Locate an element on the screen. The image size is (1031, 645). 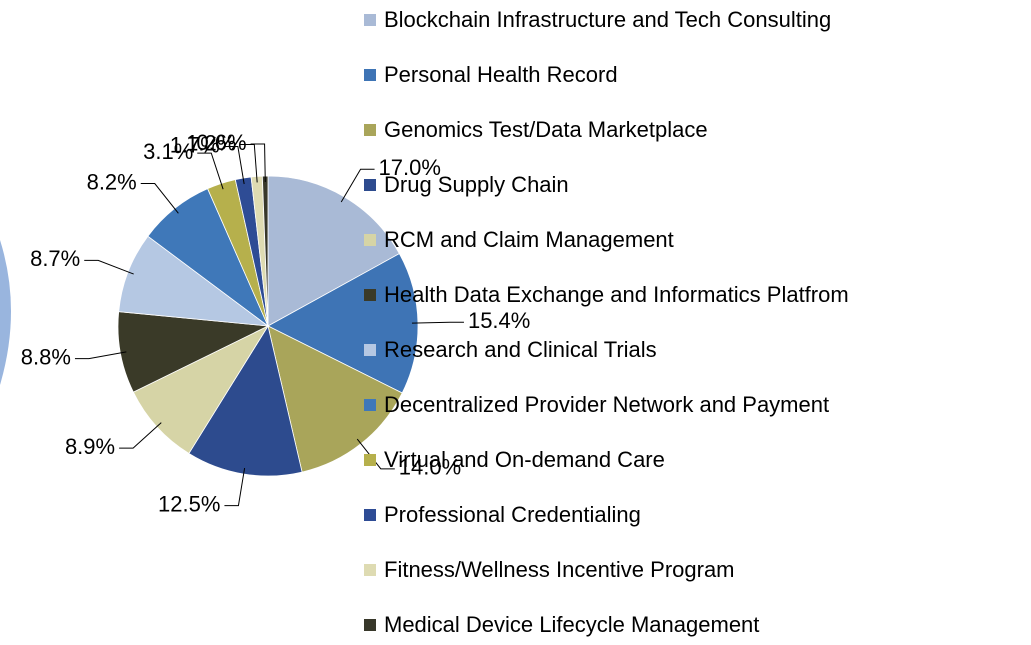
legend-item: Personal Health Record is located at coordinates (694, 75).